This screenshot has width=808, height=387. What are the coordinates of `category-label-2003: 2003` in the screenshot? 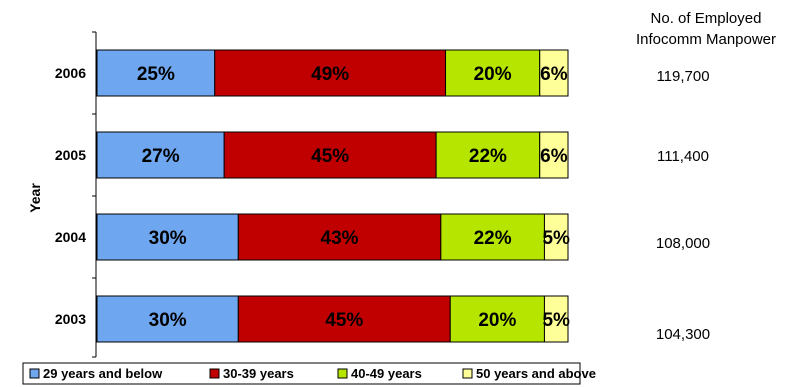 It's located at (70, 319).